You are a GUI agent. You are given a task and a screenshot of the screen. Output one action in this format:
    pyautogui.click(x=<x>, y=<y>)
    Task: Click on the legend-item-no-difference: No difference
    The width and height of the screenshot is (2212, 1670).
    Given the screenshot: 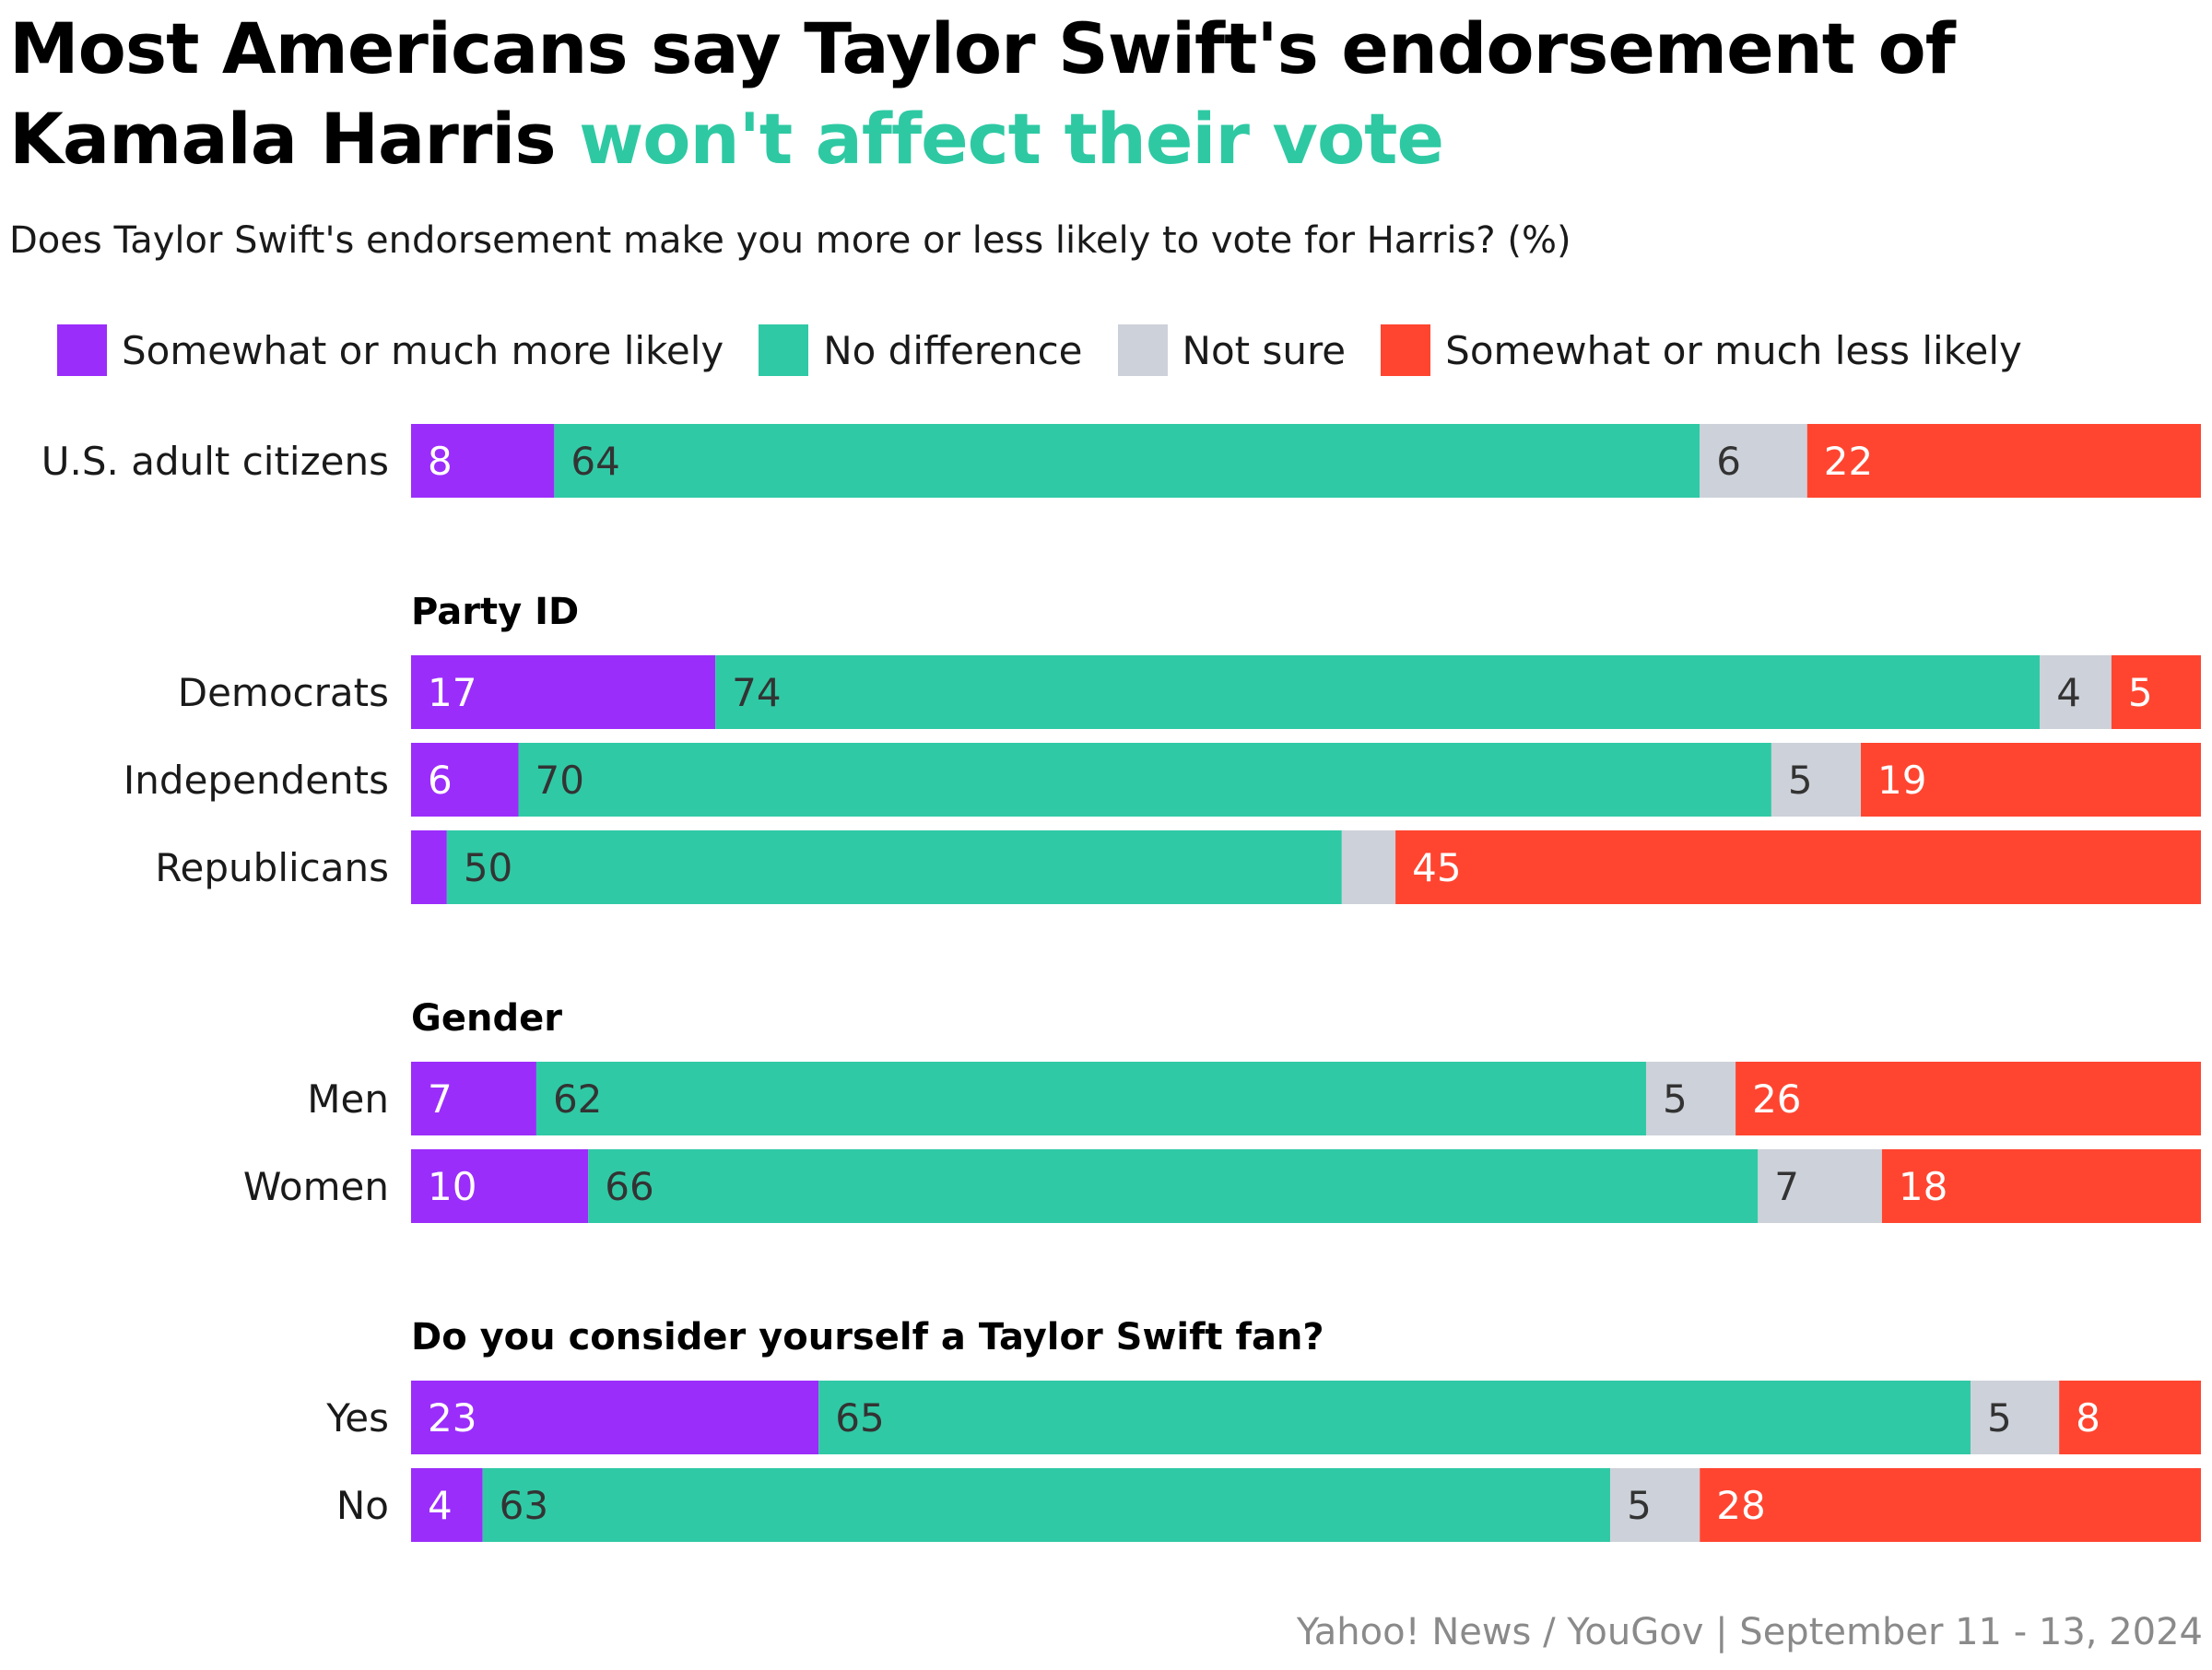 What is the action you would take?
    pyautogui.click(x=921, y=350)
    